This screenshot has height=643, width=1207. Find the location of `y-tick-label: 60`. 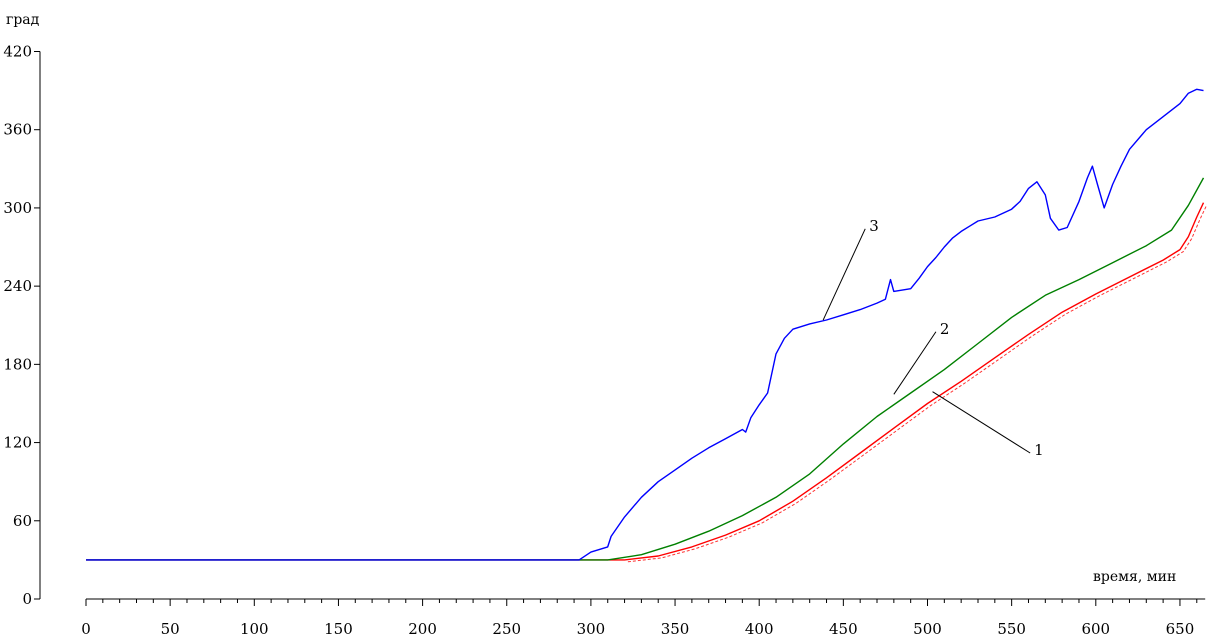

y-tick-label: 60 is located at coordinates (22, 521).